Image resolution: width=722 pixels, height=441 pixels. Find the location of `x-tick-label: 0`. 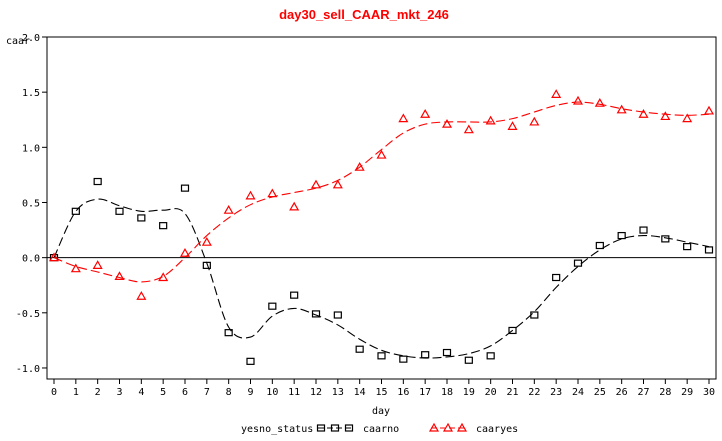

x-tick-label: 0 is located at coordinates (54, 392).